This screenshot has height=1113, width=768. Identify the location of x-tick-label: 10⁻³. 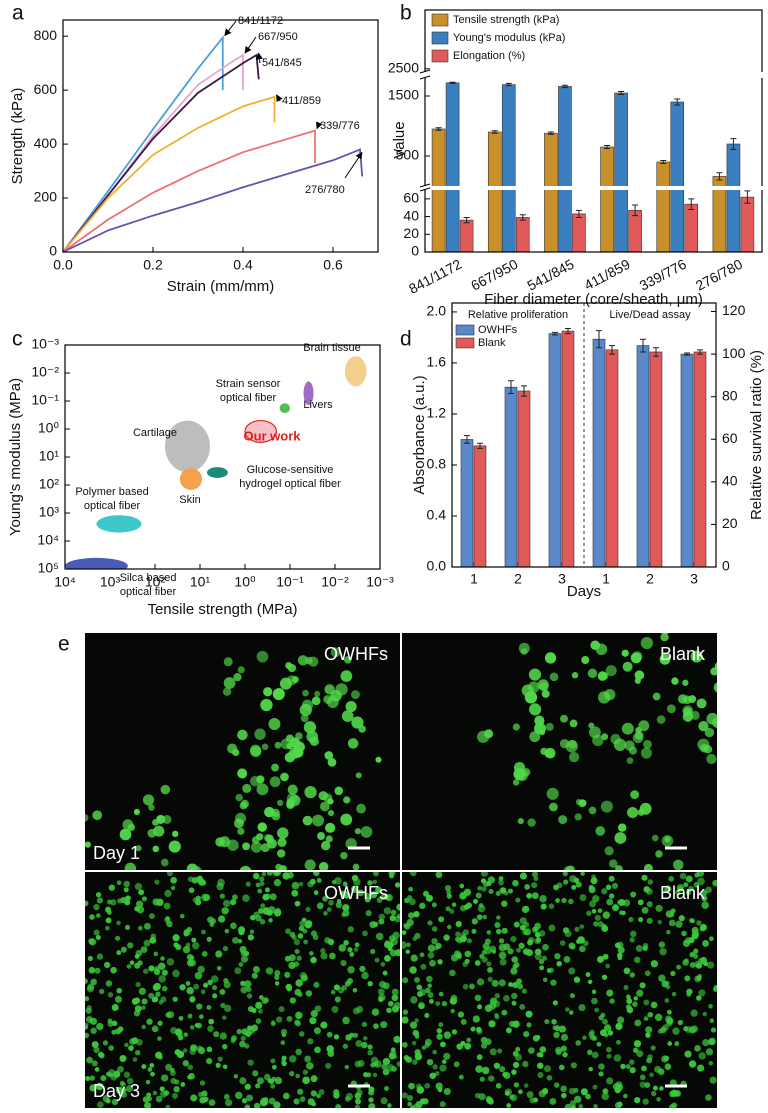
(380, 582).